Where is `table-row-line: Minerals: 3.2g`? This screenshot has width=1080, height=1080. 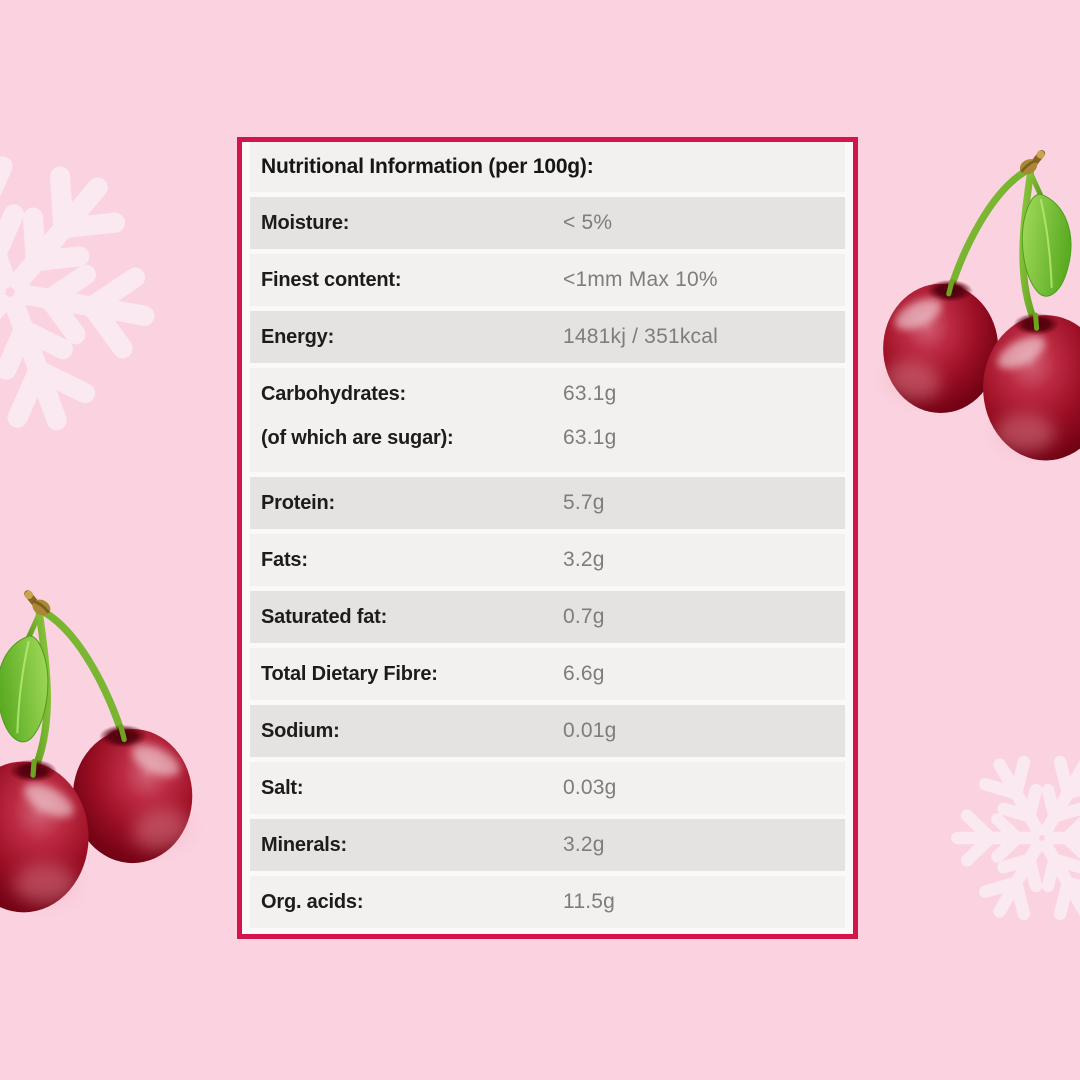
table-row-line: Minerals: 3.2g is located at coordinates (547, 845).